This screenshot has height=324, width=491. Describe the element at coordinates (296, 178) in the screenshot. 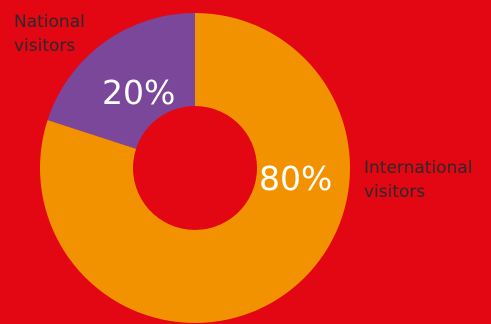

I see `international-percent-label: 80%` at that location.